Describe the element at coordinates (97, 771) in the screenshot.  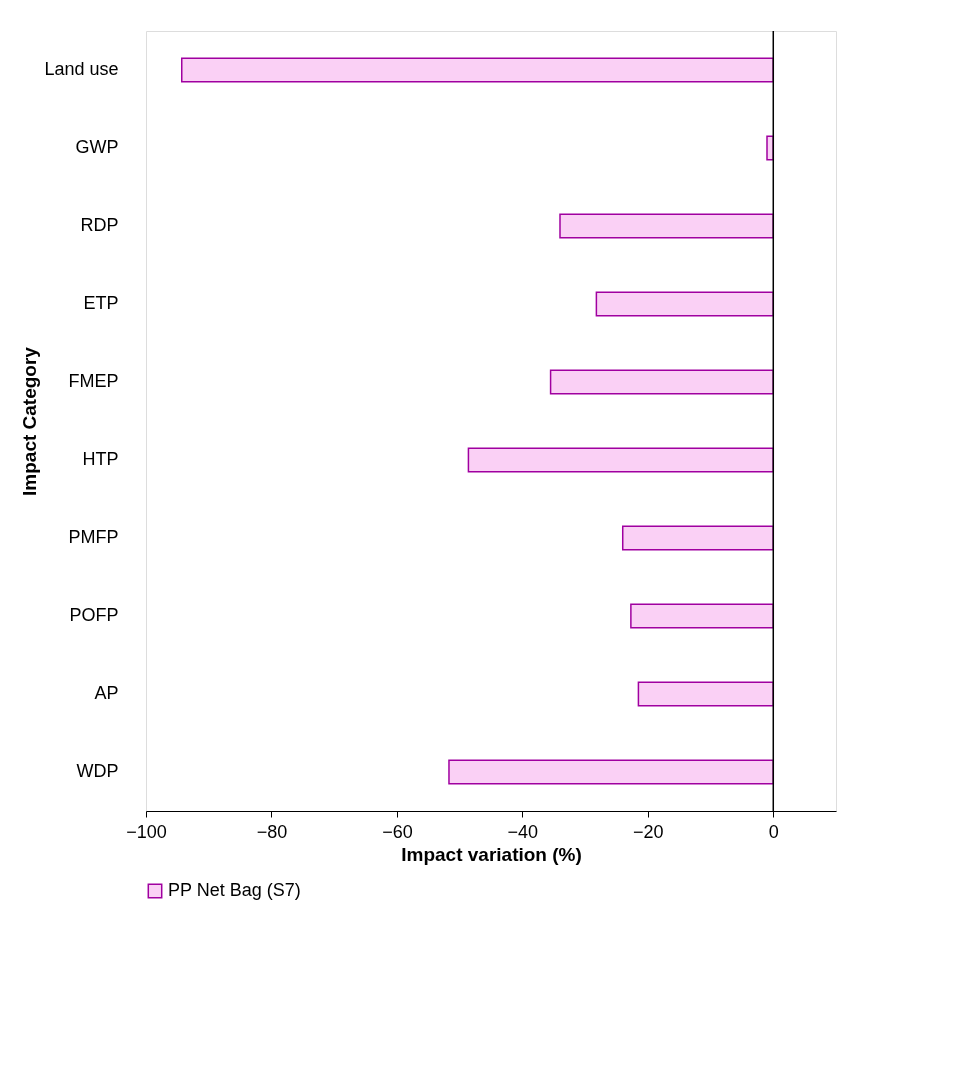
I see `y-tick-label: WDP` at that location.